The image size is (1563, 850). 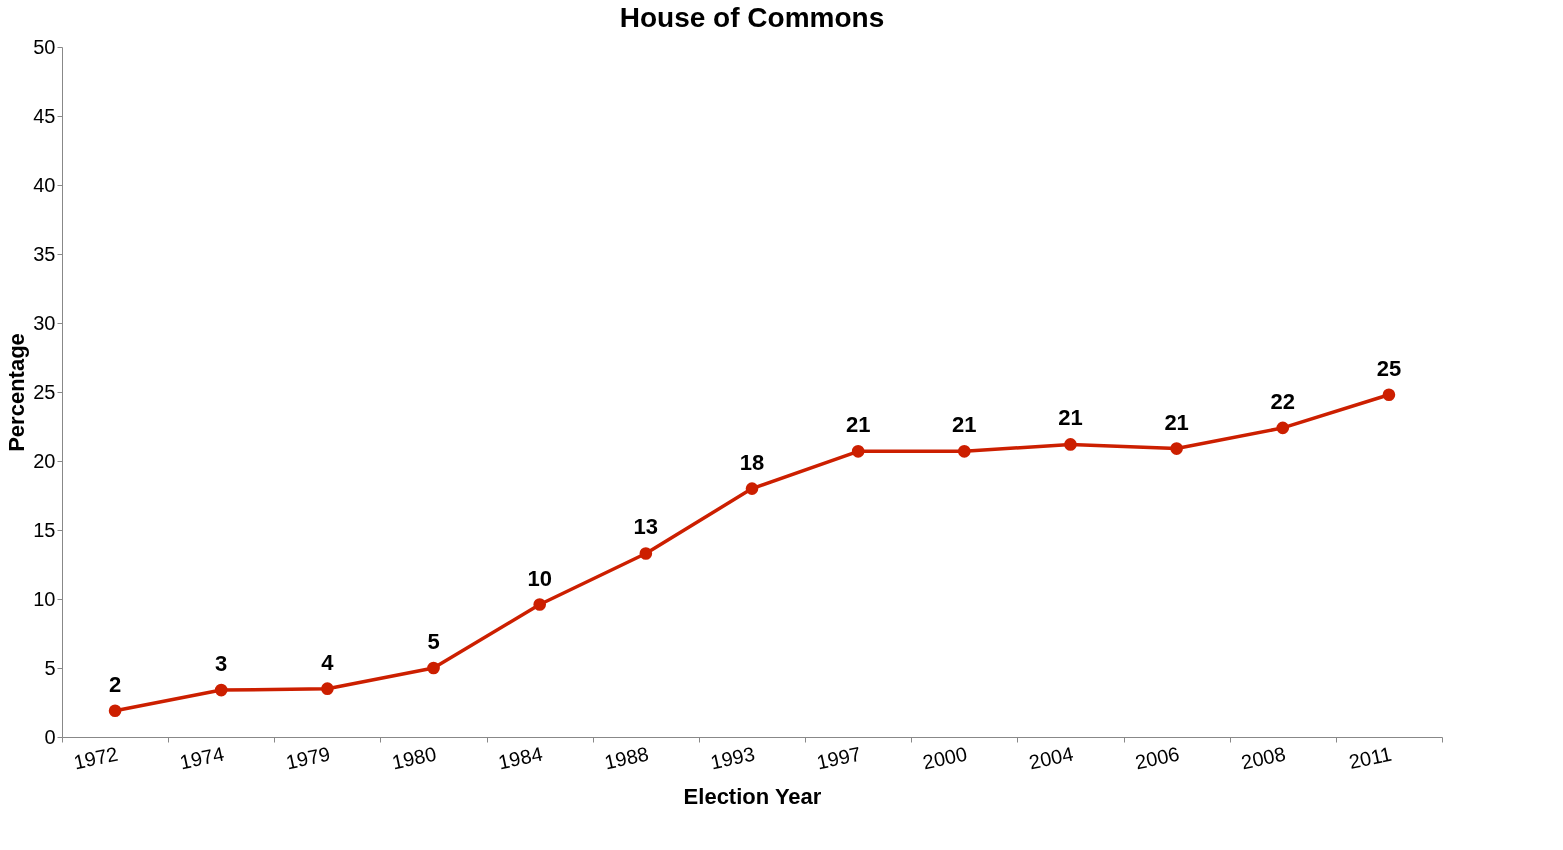 I want to click on data-label: 3, so click(x=221, y=664).